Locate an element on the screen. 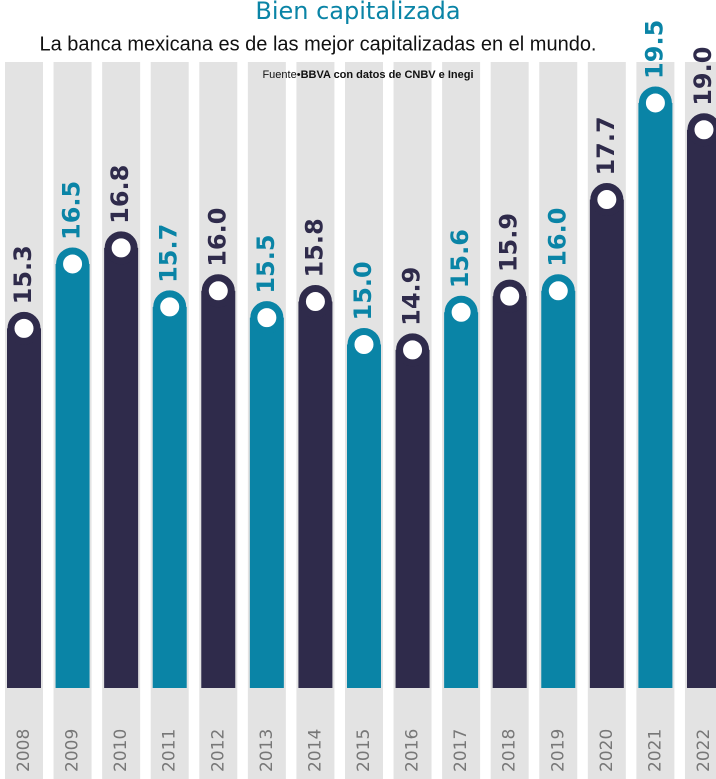  x-tick-label: 2008 is located at coordinates (24, 750).